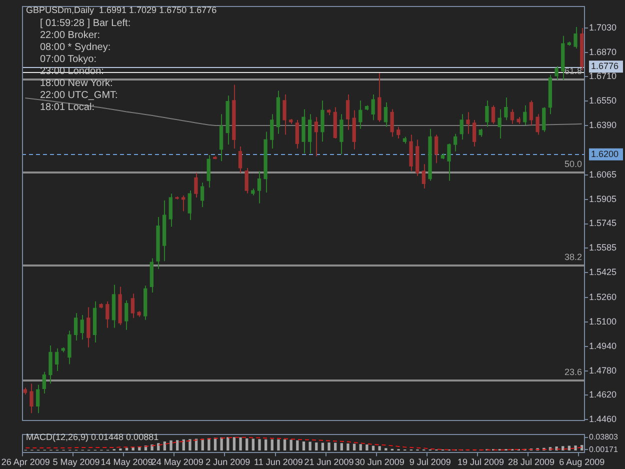 Image resolution: width=625 pixels, height=469 pixels. Describe the element at coordinates (603, 321) in the screenshot. I see `y-tick-label: 1.5100` at that location.